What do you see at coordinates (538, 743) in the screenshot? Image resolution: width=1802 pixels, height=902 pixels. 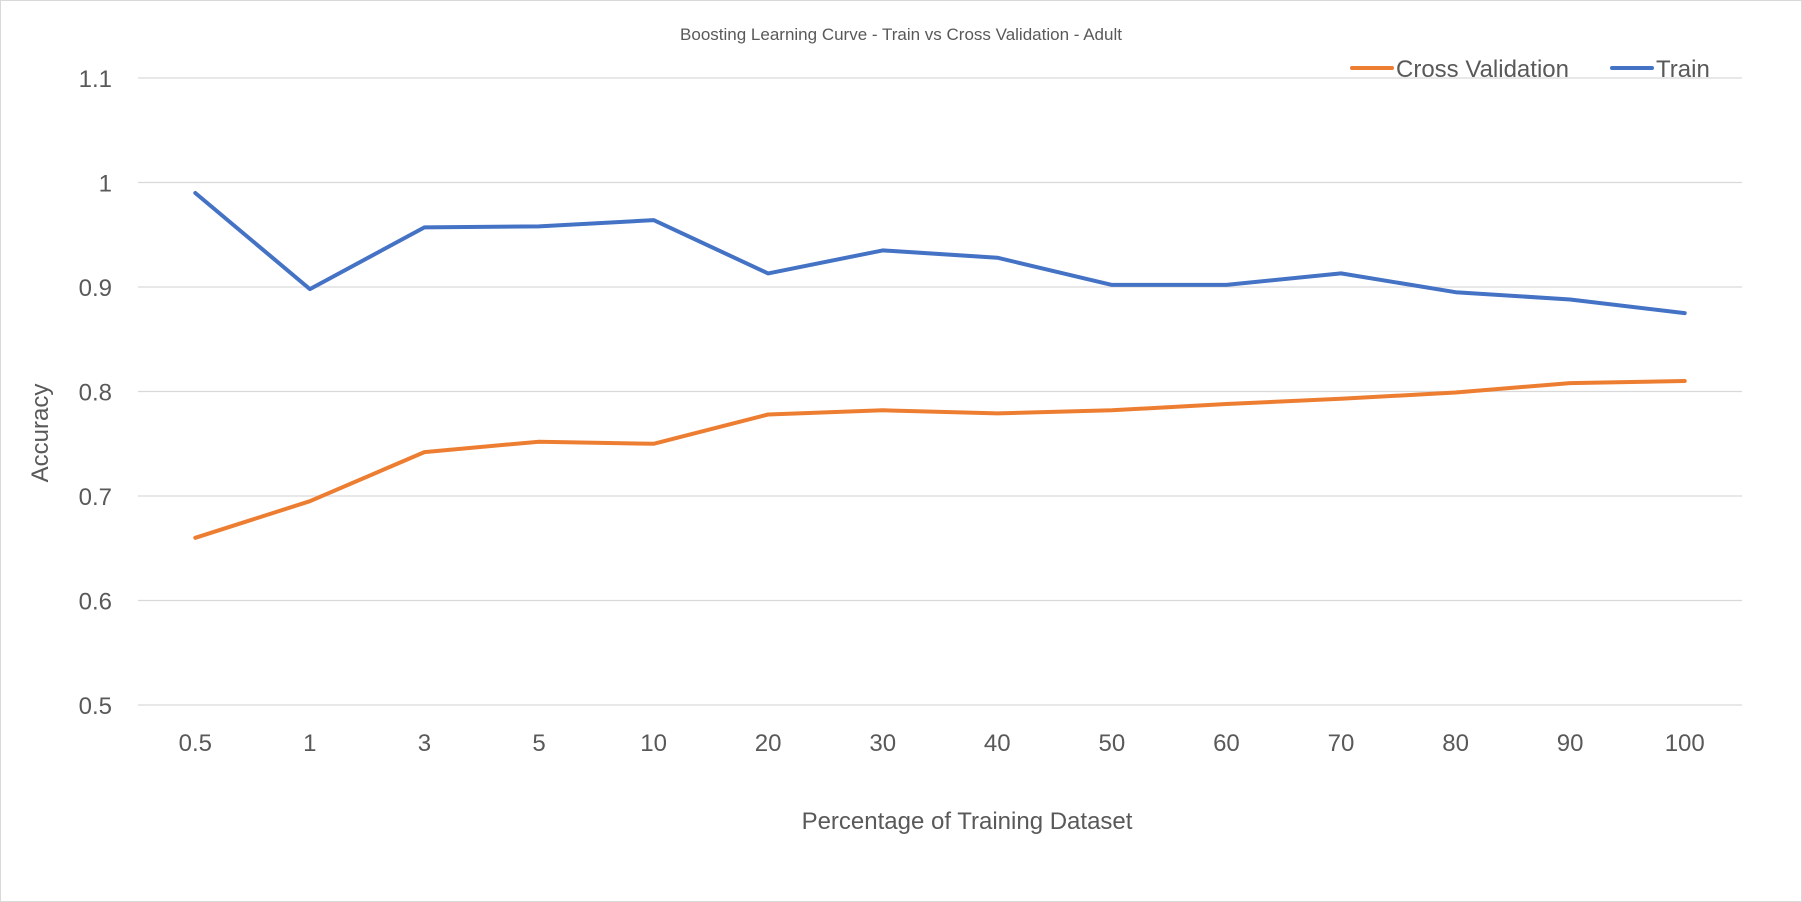 I see `x-tick-label: 5` at bounding box center [538, 743].